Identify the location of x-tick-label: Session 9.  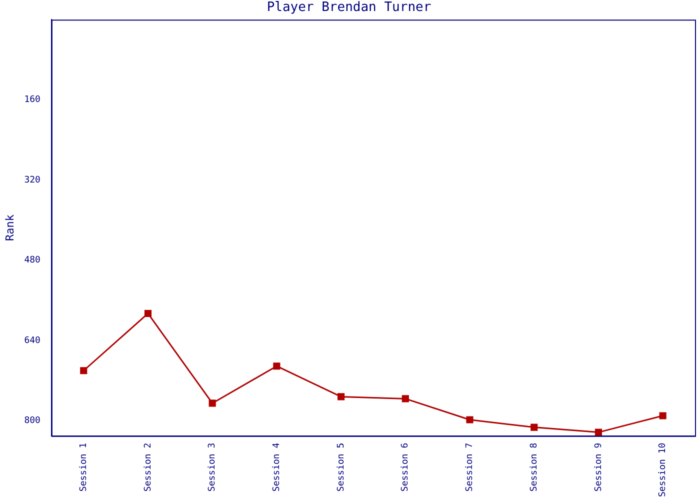
(599, 467).